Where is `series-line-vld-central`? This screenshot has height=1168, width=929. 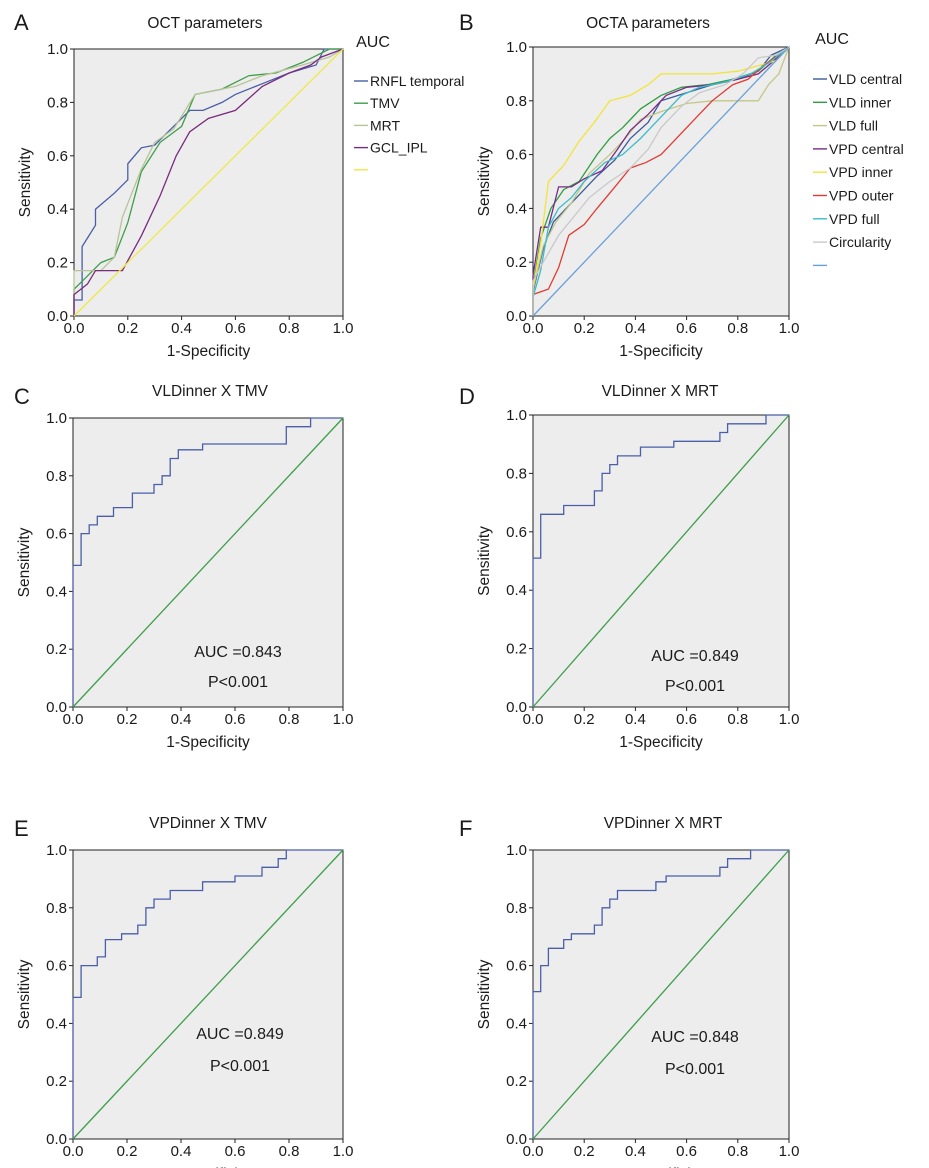
series-line-vld-central is located at coordinates (661, 181).